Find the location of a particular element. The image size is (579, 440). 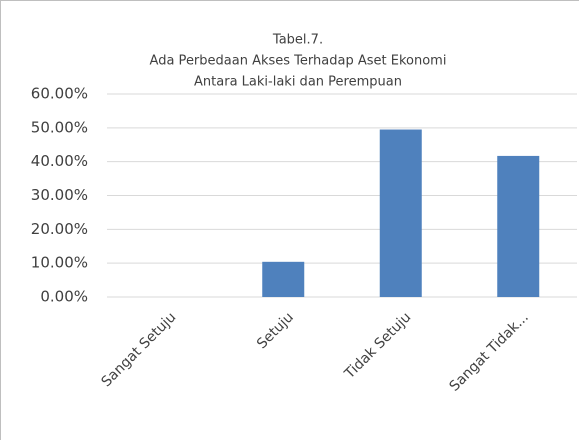

y-tick-label: 30.00% is located at coordinates (59, 195).